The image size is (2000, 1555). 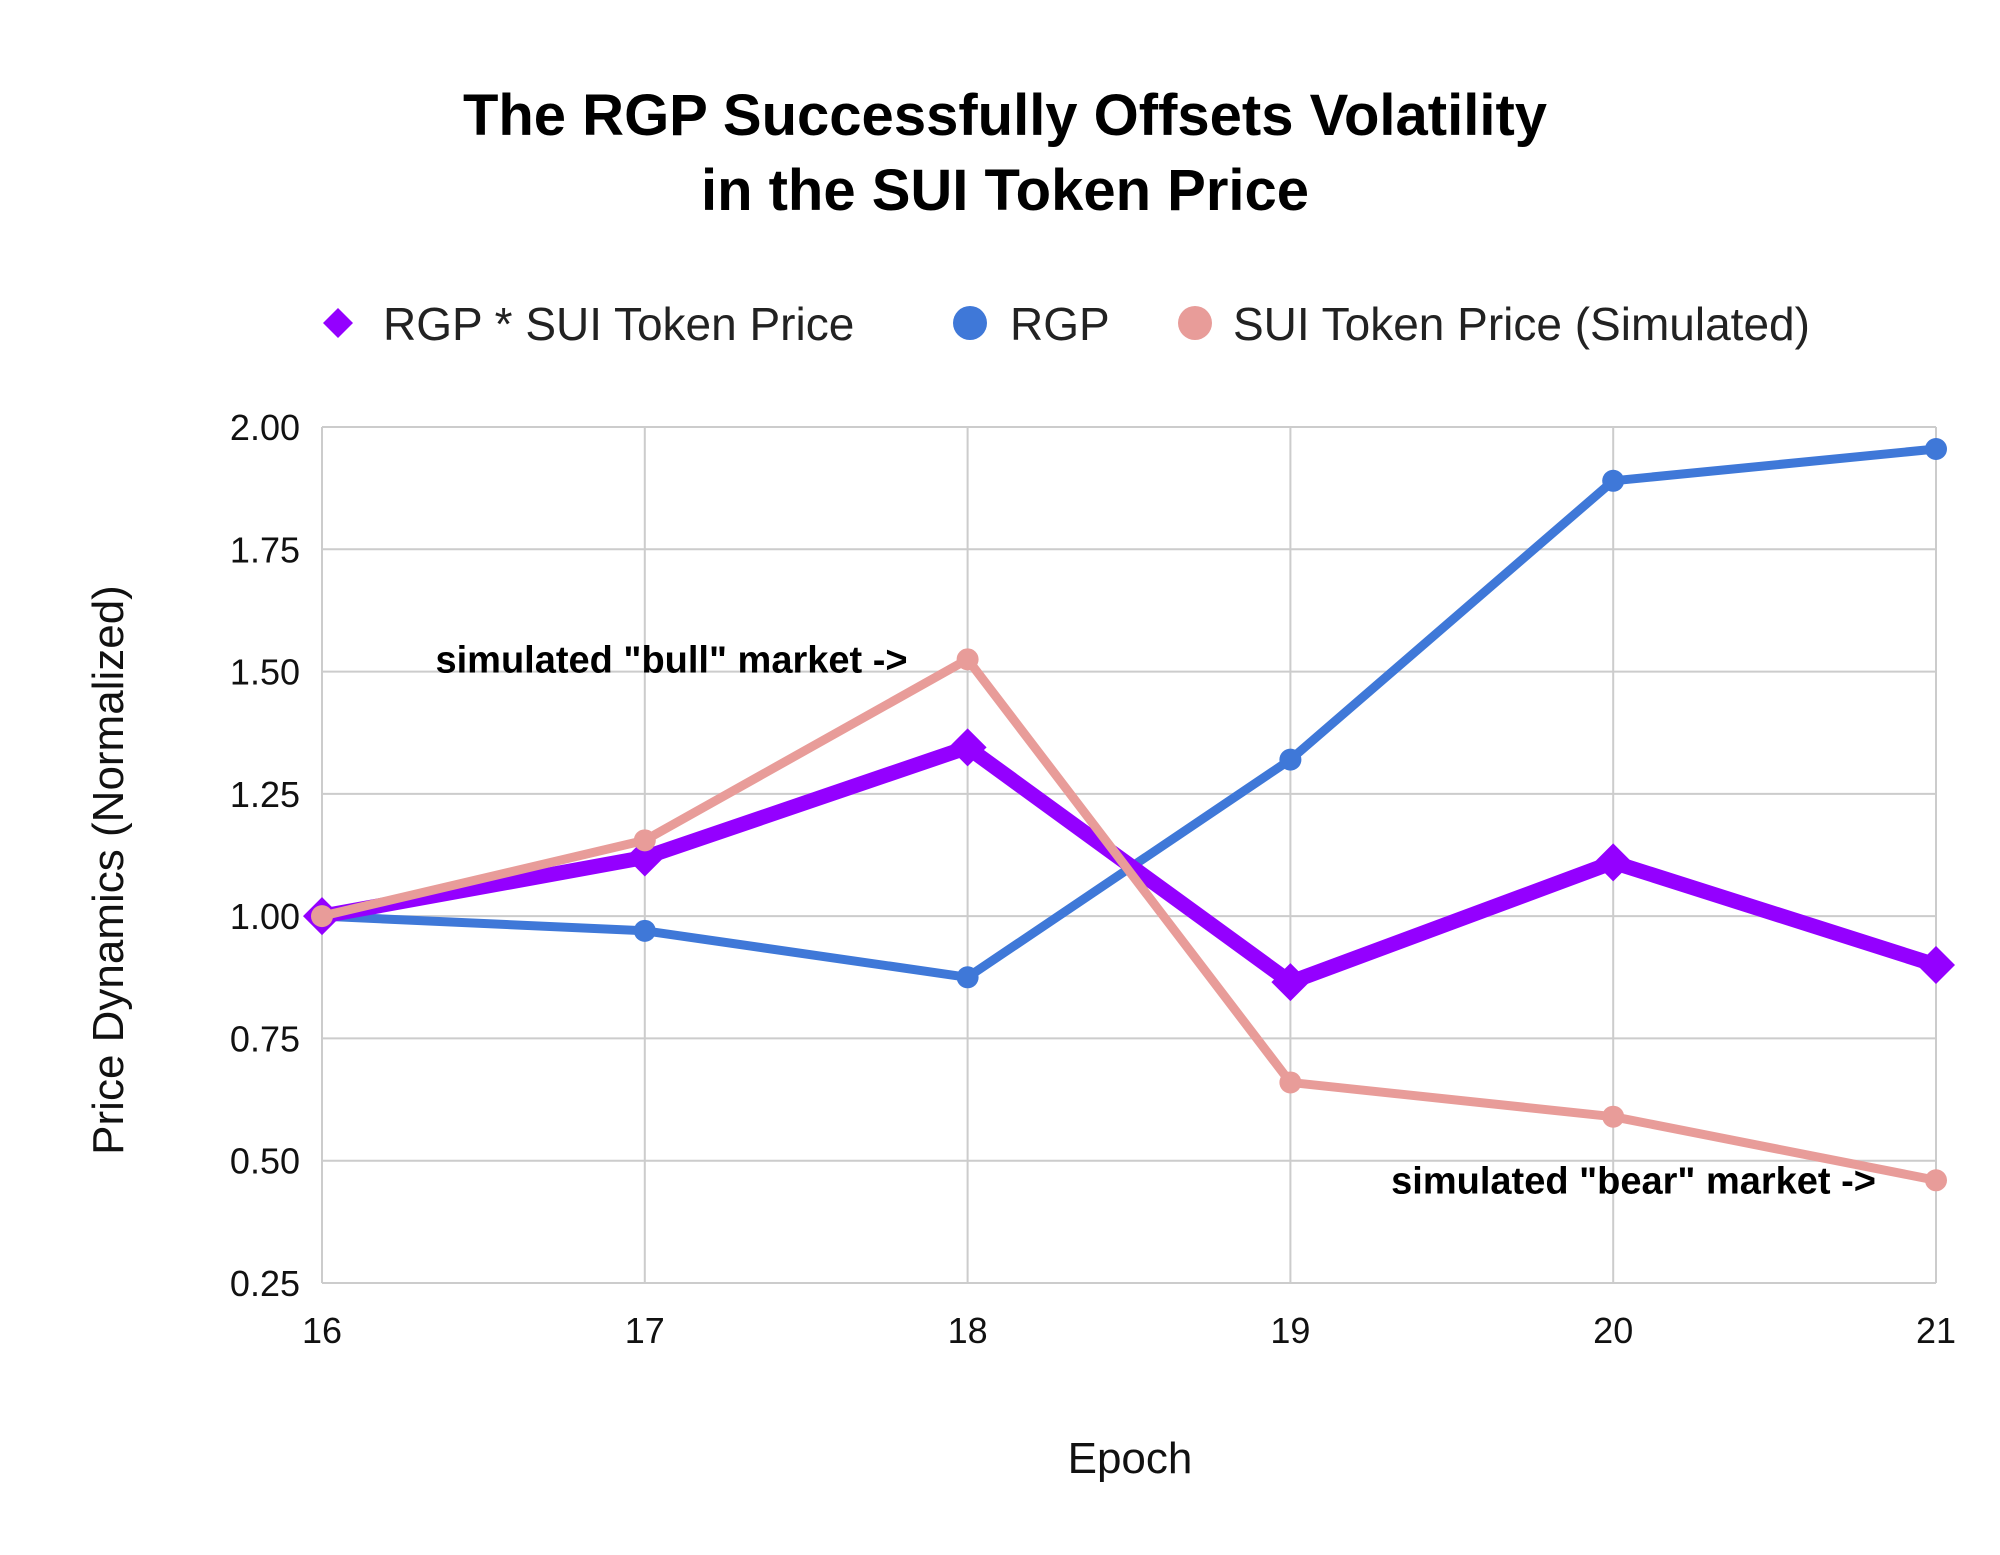 What do you see at coordinates (265, 672) in the screenshot?
I see `y-tick-label: 1.50` at bounding box center [265, 672].